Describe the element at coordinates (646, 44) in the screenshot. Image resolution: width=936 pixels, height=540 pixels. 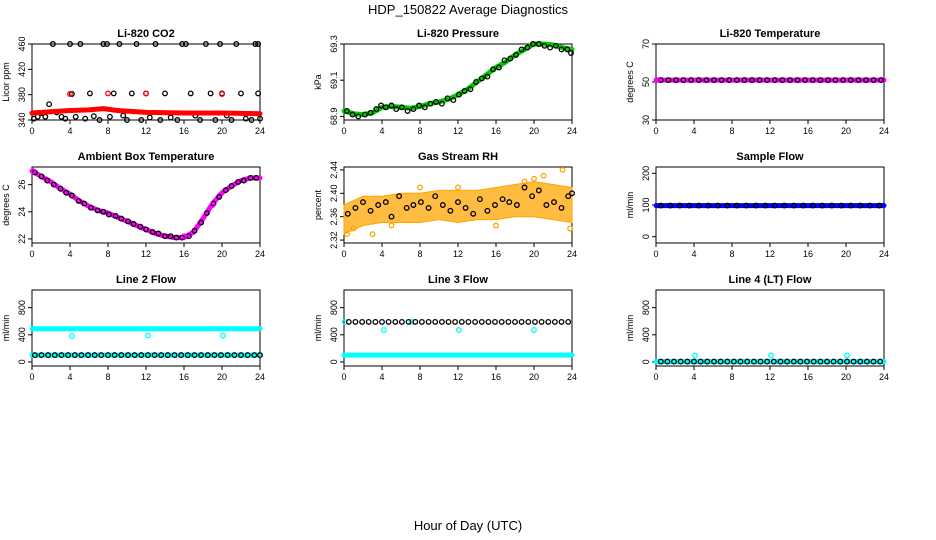
I see `y-tick-label: 70` at that location.